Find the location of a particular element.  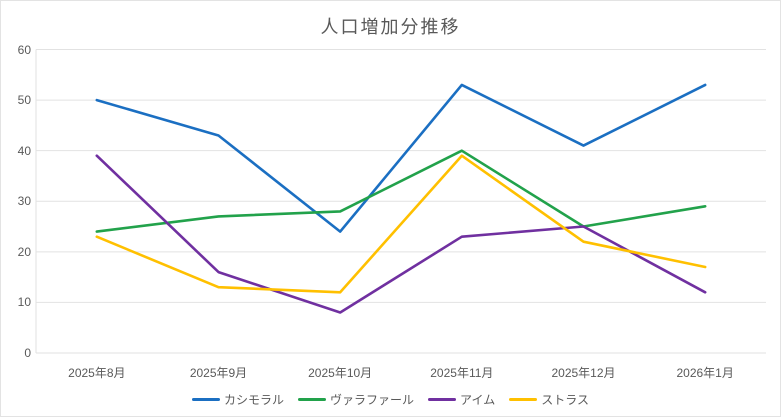

legend-item-1: ヴァラファール is located at coordinates (356, 399).